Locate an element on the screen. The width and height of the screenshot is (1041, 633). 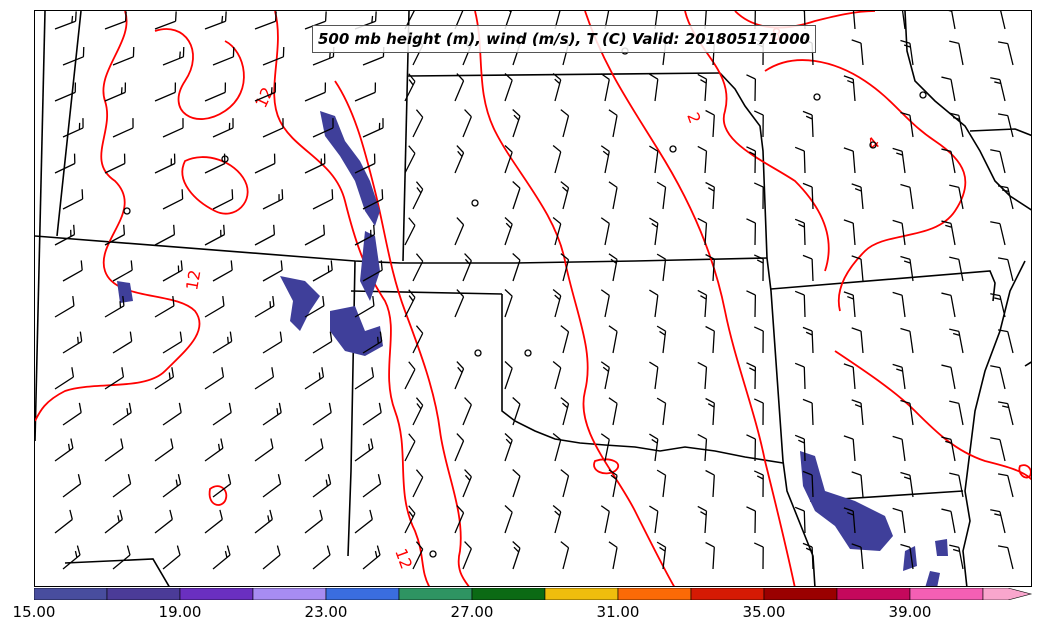
border-missouri-river is located at coordinates (743, 165).